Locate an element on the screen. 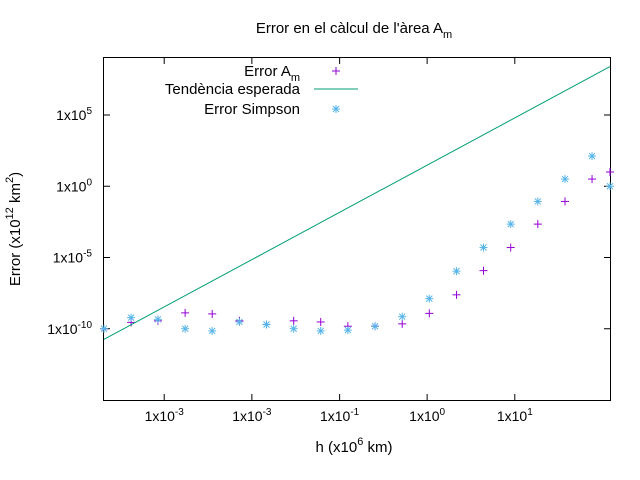 This screenshot has width=640, height=480. chart-title-text: Error en el càlcul de l'àrea Am is located at coordinates (354, 30).